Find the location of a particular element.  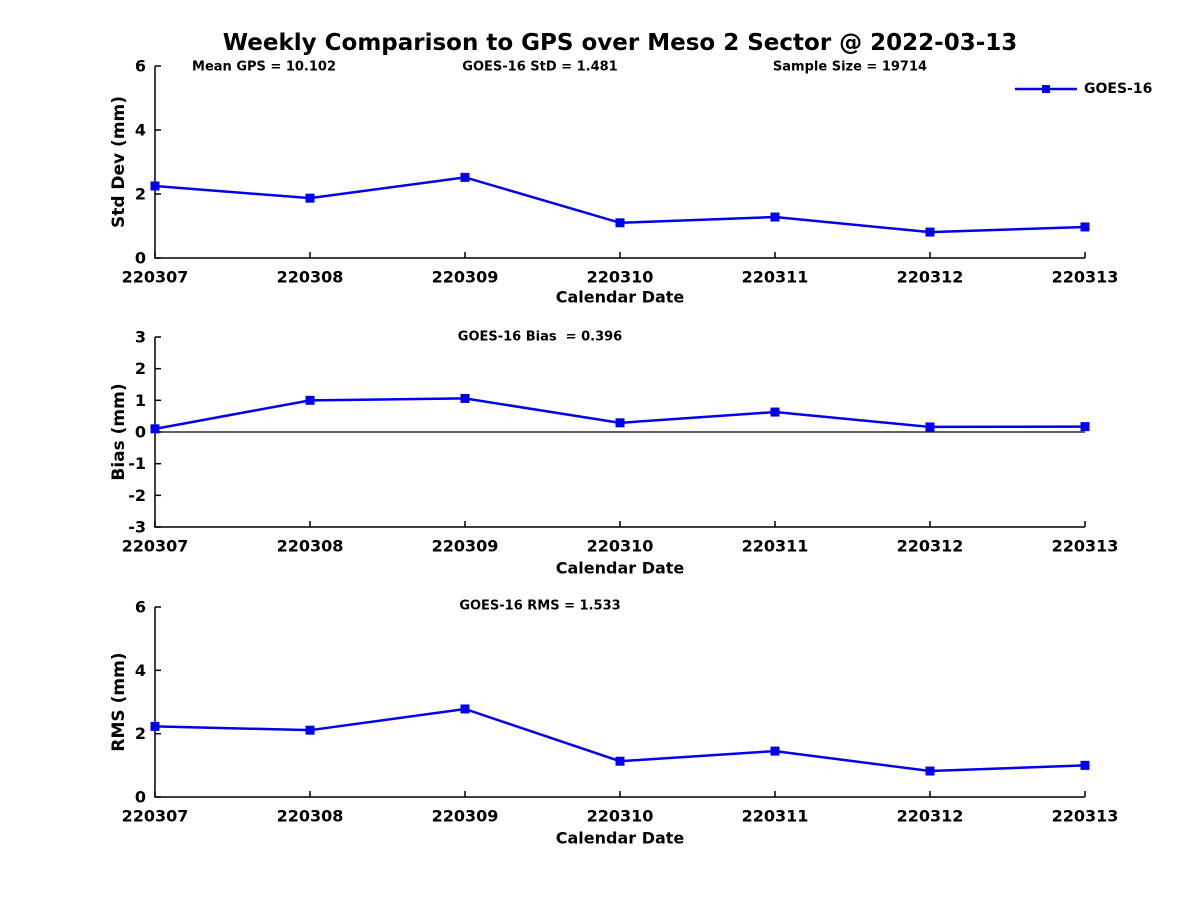

annotation-goes16-rms: GOES-16 RMS = 1.533 is located at coordinates (540, 606).